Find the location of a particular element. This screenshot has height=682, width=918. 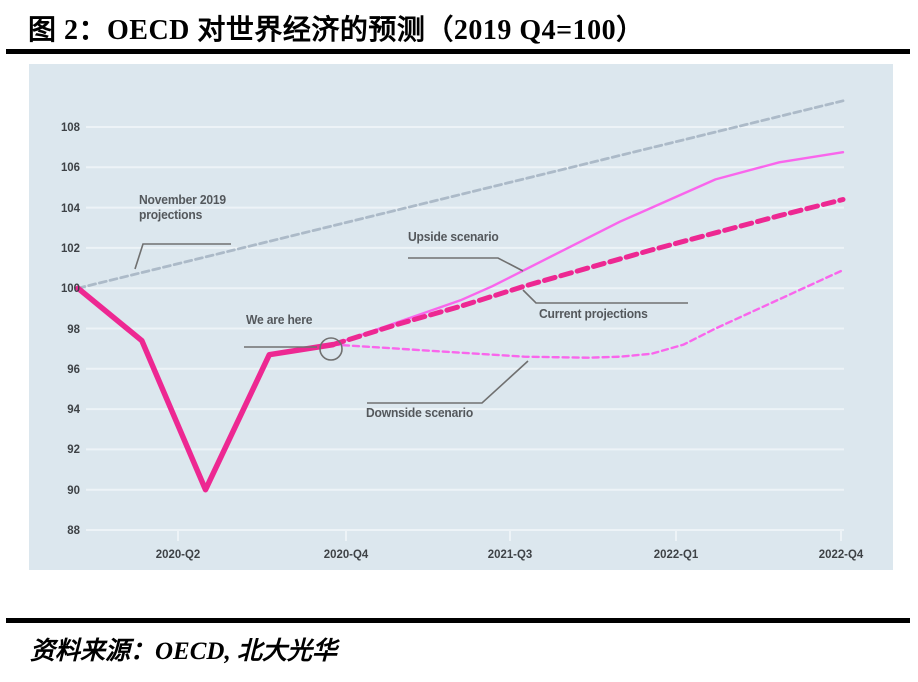

source-divider is located at coordinates (458, 620).